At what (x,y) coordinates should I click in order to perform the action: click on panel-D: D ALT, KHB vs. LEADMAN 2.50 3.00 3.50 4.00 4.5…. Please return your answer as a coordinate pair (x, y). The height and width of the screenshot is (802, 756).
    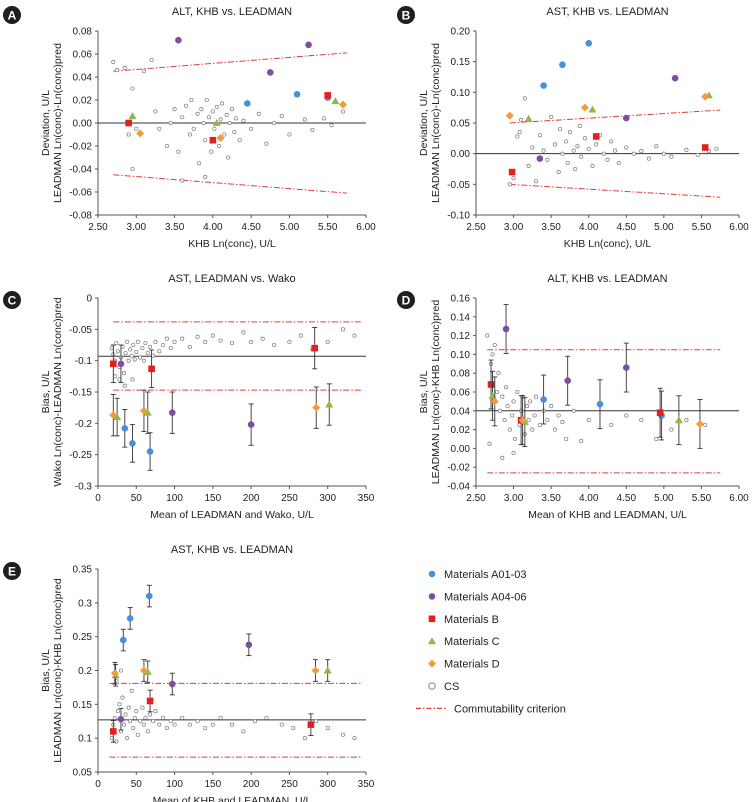
    Looking at the image, I should click on (573, 397).